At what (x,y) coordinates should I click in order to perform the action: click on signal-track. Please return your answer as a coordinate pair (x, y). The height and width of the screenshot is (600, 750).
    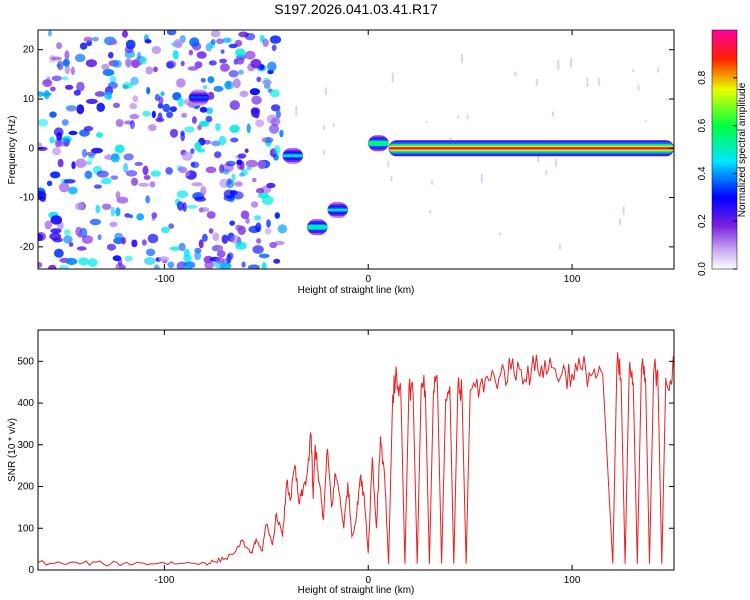
    Looking at the image, I should click on (337, 209).